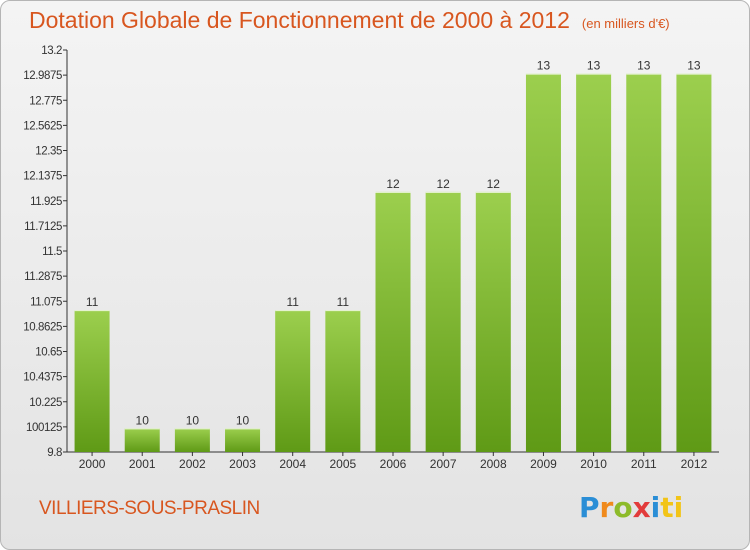 This screenshot has height=550, width=750. Describe the element at coordinates (48, 353) in the screenshot. I see `y-tick-label: 10.65` at that location.